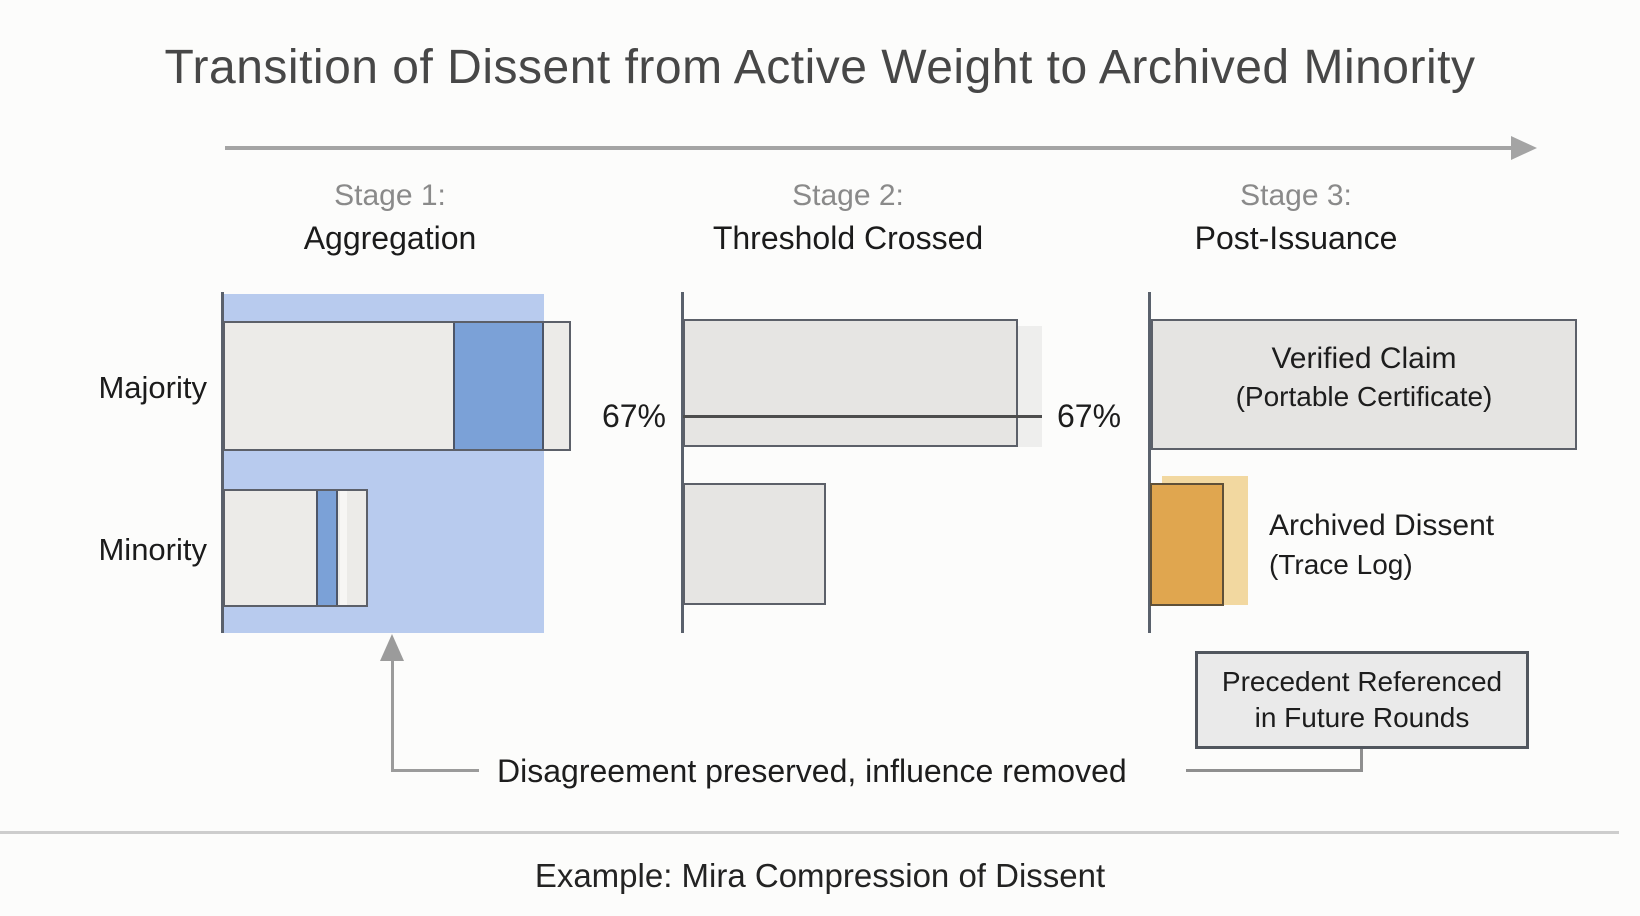 This screenshot has height=916, width=1640. Describe the element at coordinates (1030, 386) in the screenshot. I see `stage2-removed-influence-ghost` at that location.